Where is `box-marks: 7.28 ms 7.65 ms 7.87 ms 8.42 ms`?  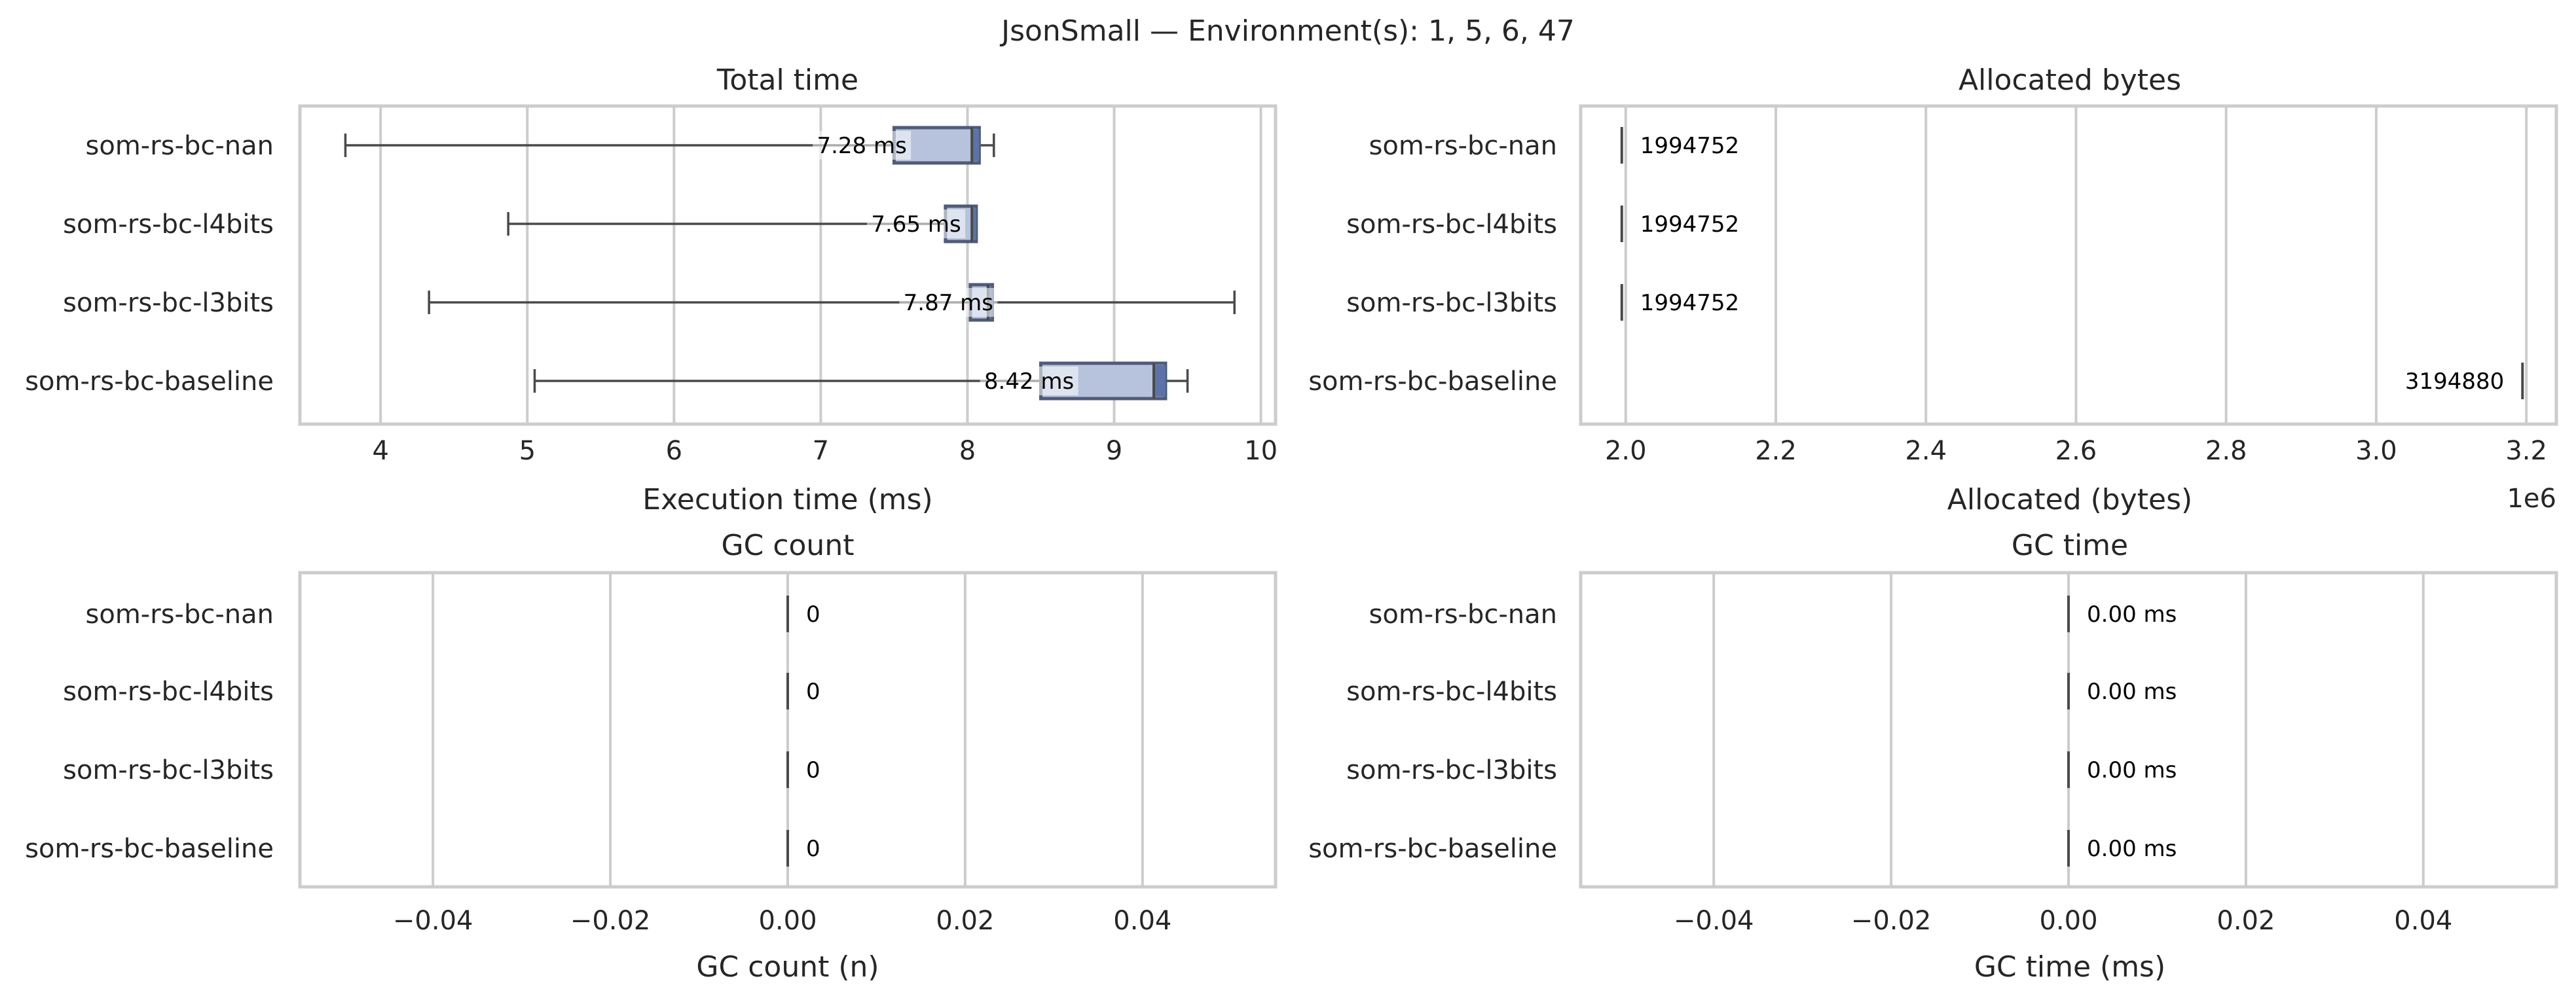
box-marks: 7.28 ms 7.65 ms 7.87 ms 8.42 ms is located at coordinates (790, 263).